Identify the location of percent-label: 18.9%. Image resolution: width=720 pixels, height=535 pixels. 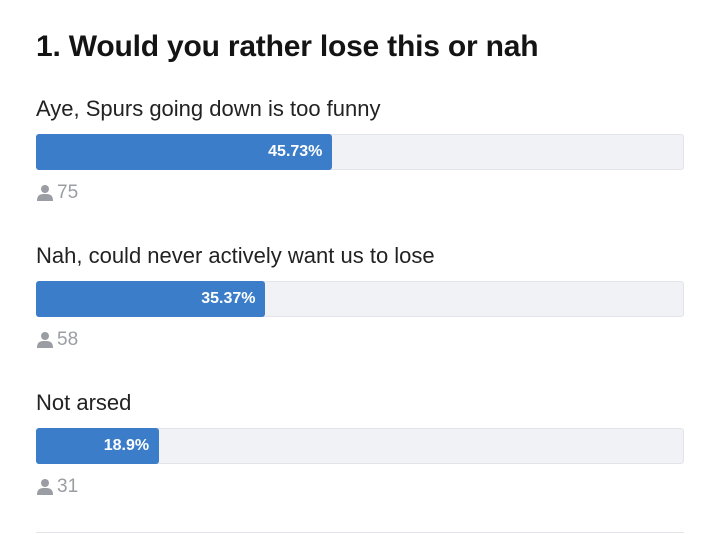
(126, 445).